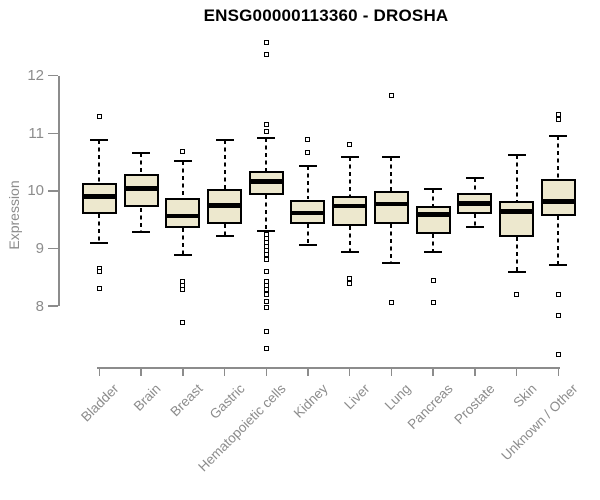  Describe the element at coordinates (35, 191) in the screenshot. I see `y-tick-label: 10` at that location.